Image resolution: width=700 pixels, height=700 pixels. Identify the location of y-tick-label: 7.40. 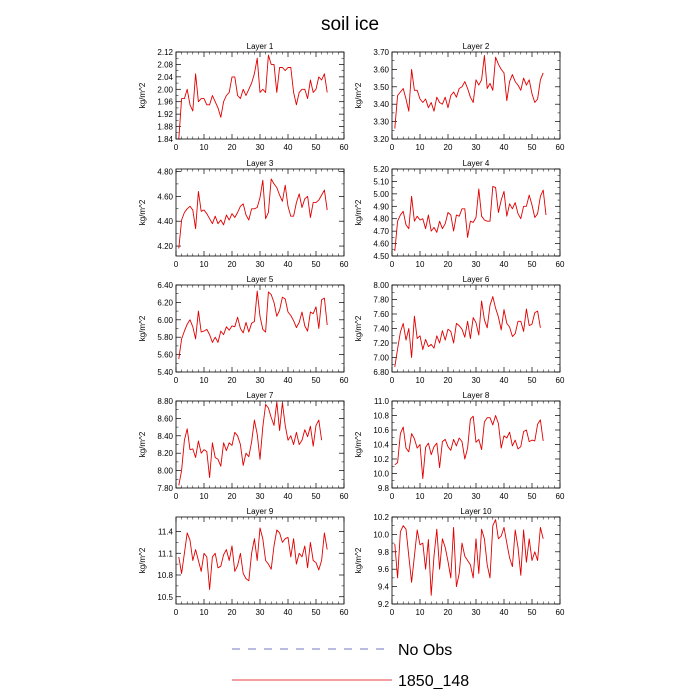
(381, 329).